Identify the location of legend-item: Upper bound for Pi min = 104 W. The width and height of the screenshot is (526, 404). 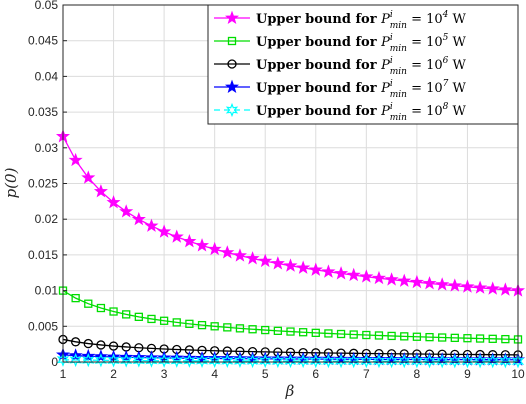
(340, 20).